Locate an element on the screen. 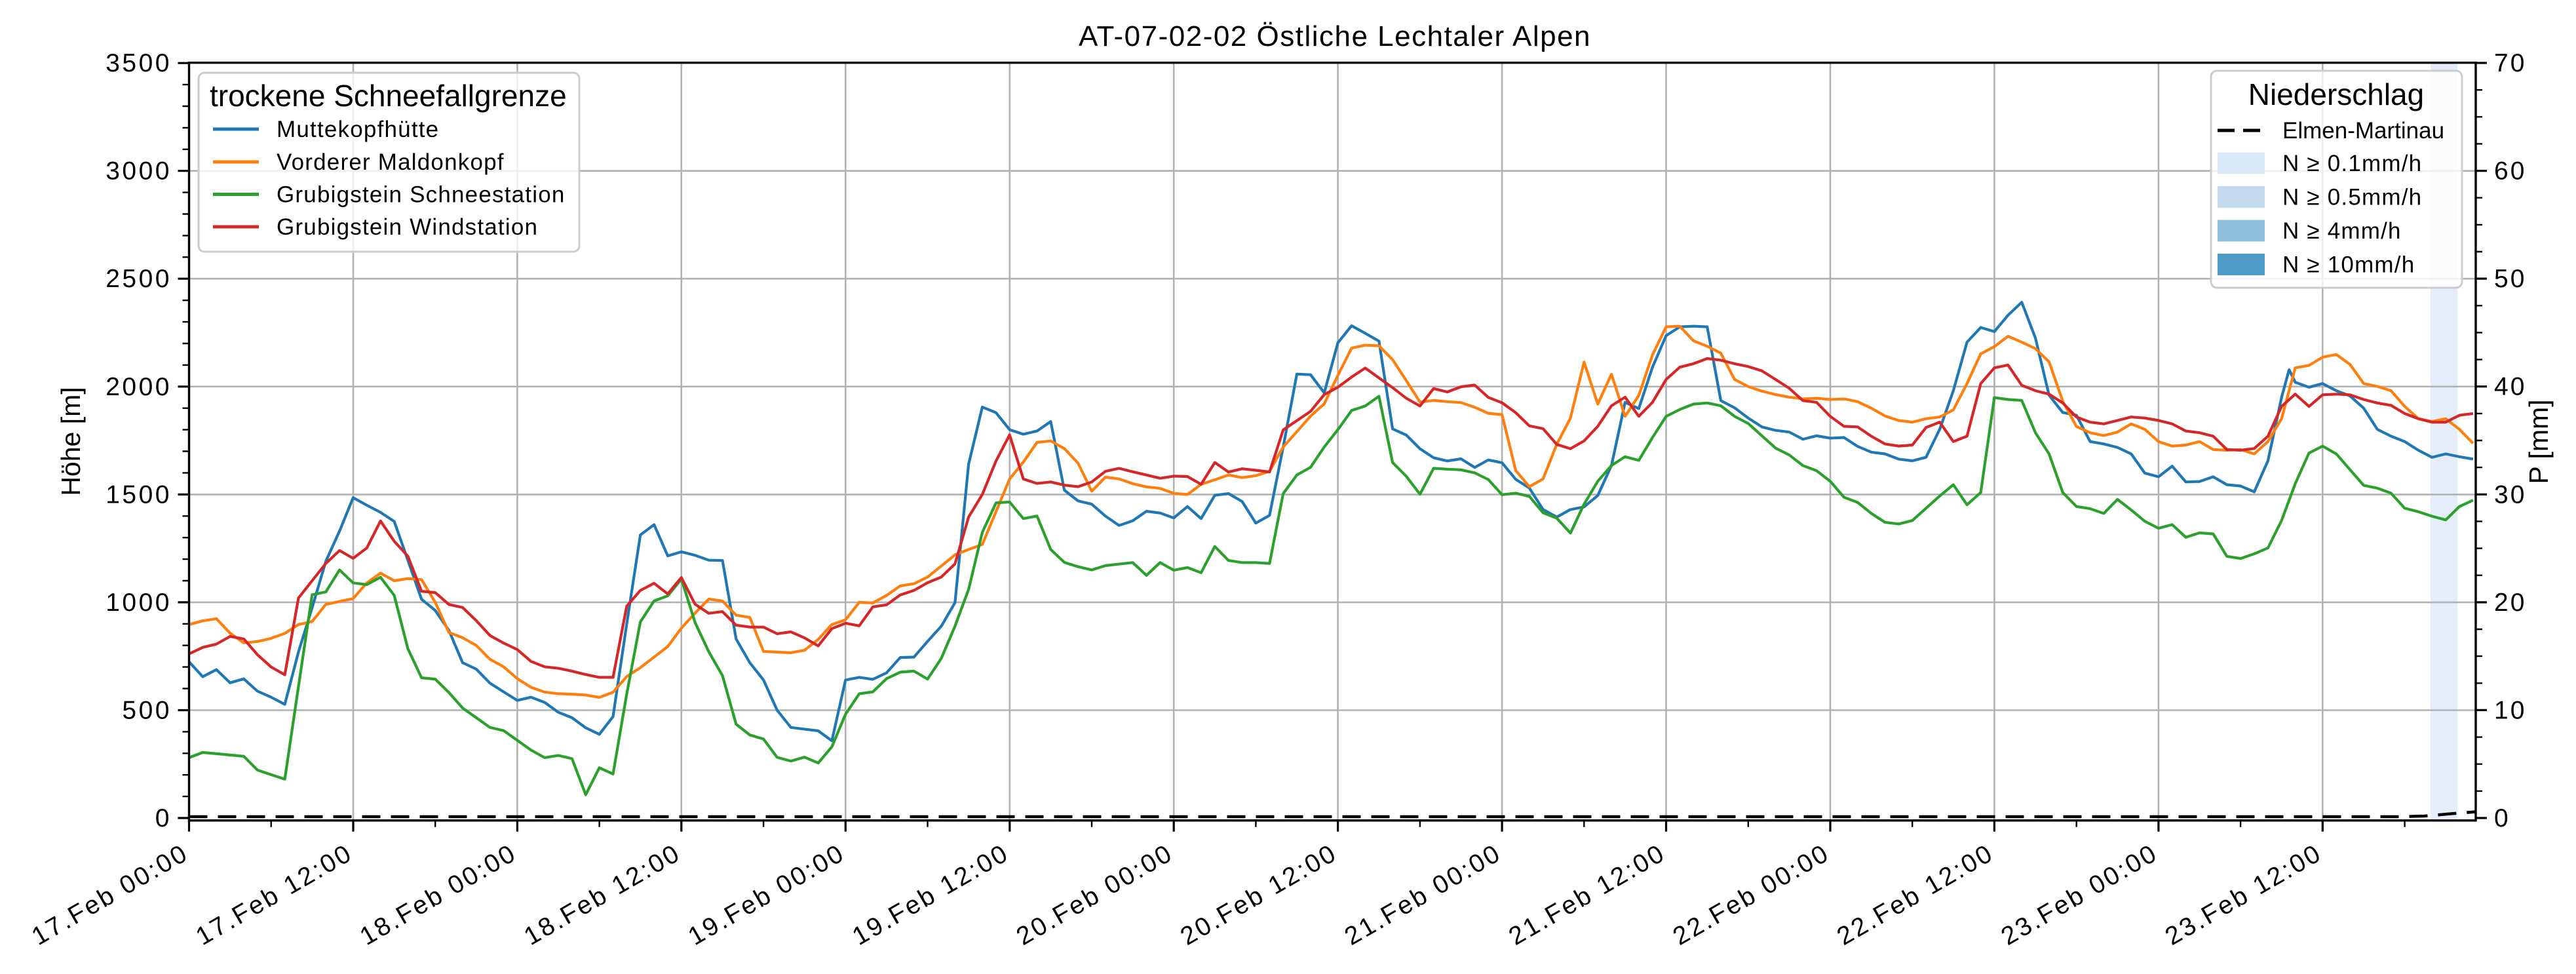  svg-text: Elmen-Martinau is located at coordinates (2363, 131).